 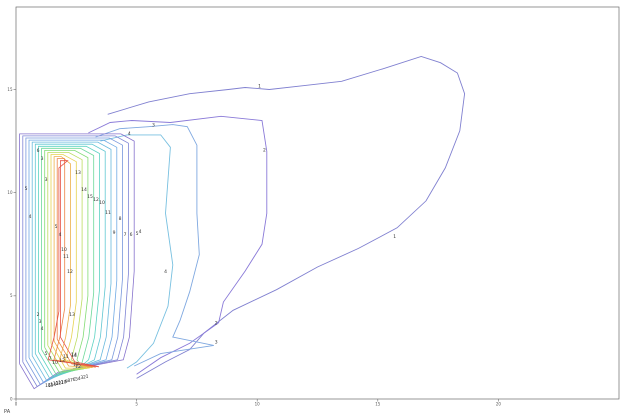 I want to click on x-tick-label-0: 0, so click(x=16, y=404).